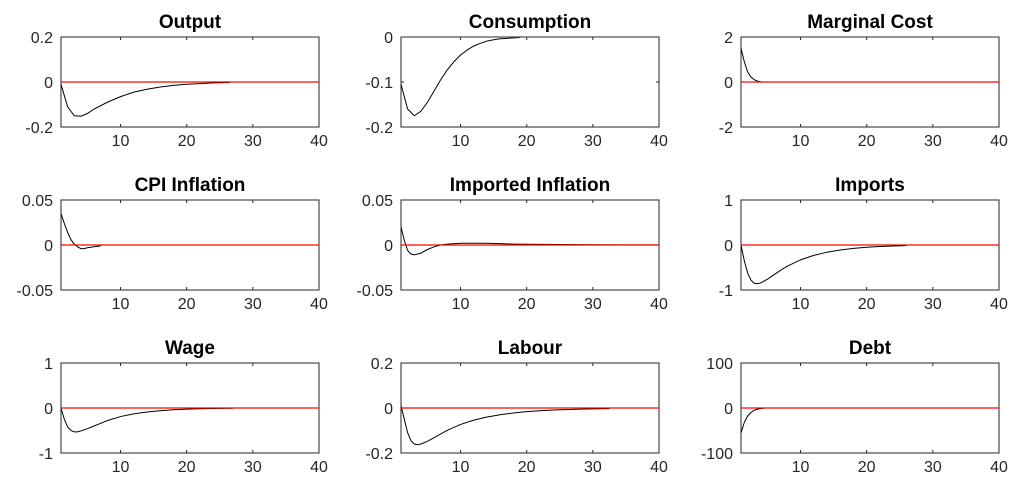  Describe the element at coordinates (870, 185) in the screenshot. I see `subplot-title: Imports` at that location.